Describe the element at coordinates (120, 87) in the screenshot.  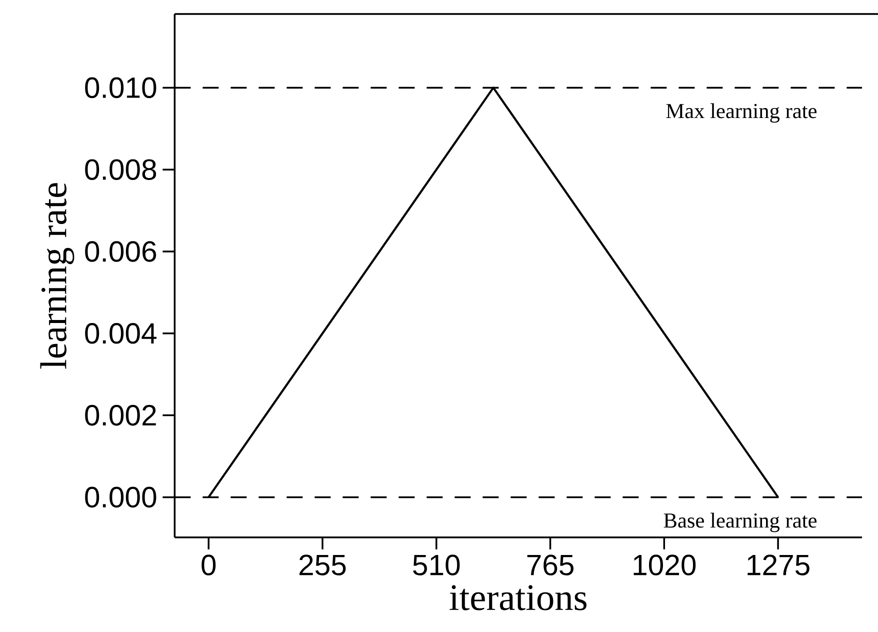
I see `y-tick-label: 0.010` at that location.